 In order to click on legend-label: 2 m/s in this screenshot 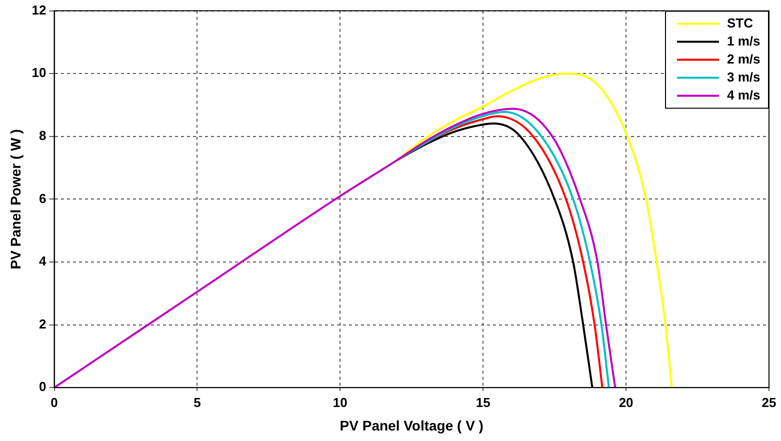, I will do `click(743, 58)`.